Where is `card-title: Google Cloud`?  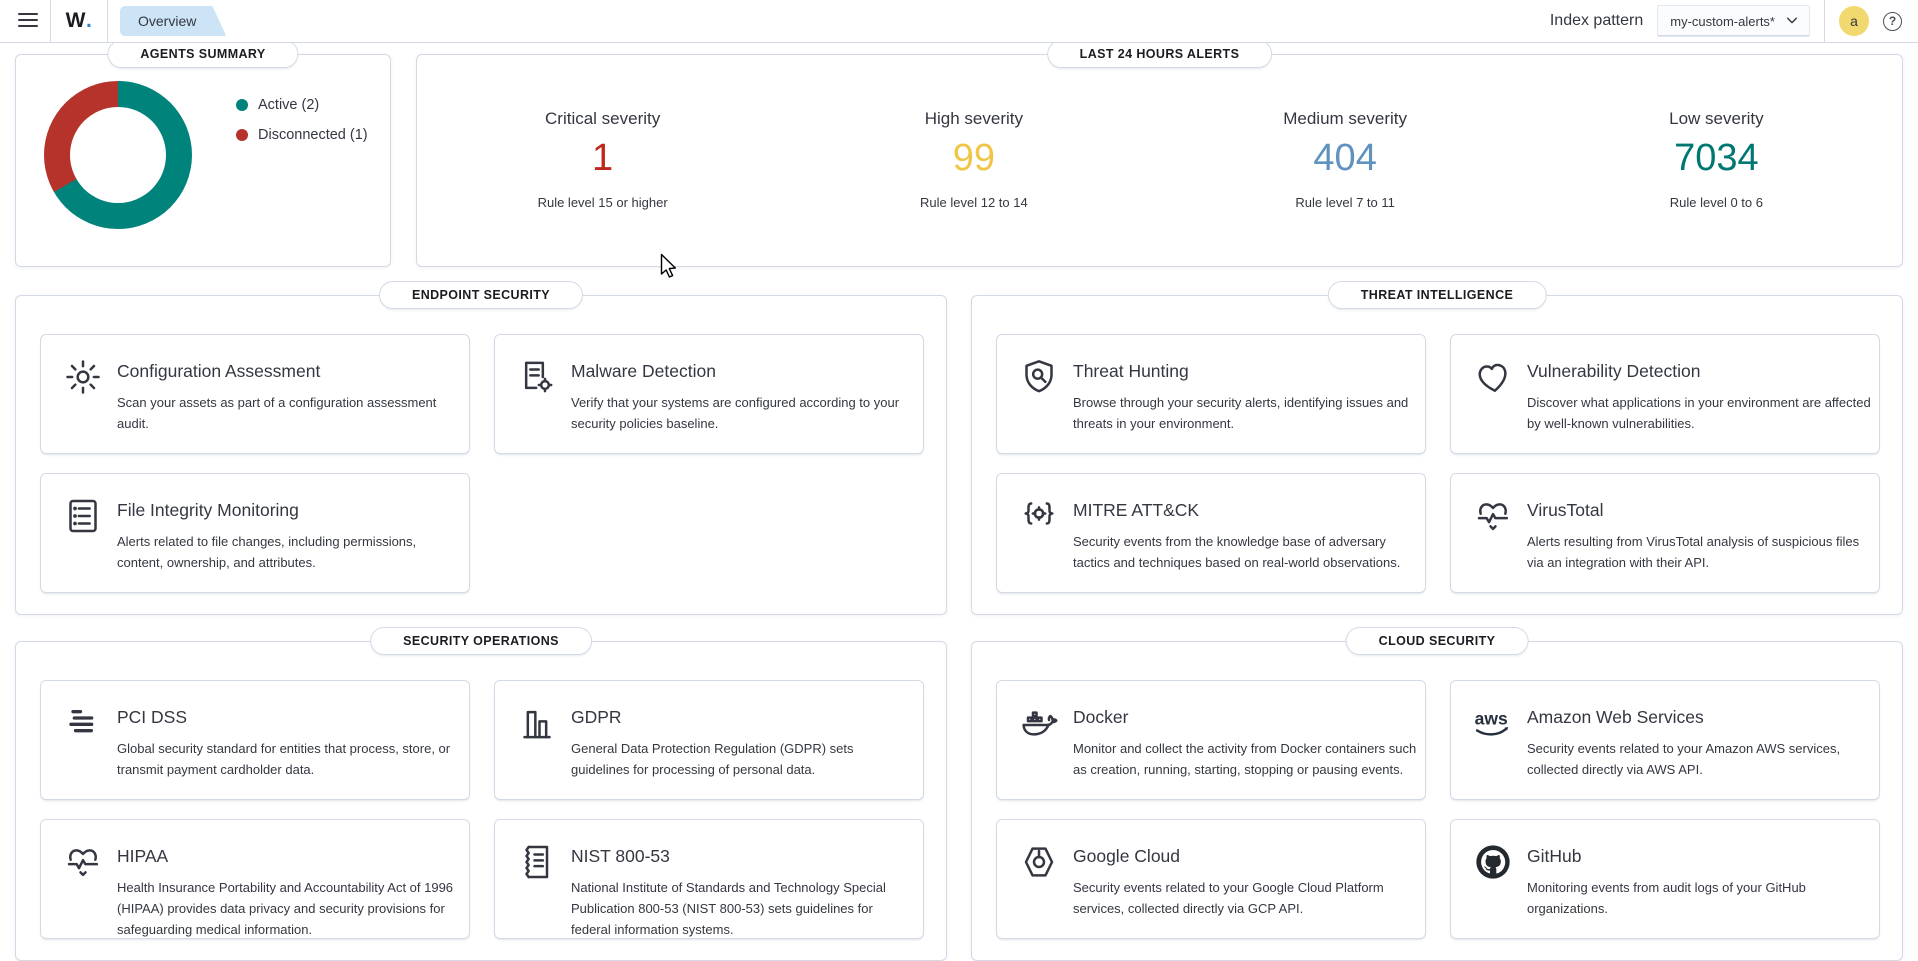 card-title: Google Cloud is located at coordinates (1127, 856).